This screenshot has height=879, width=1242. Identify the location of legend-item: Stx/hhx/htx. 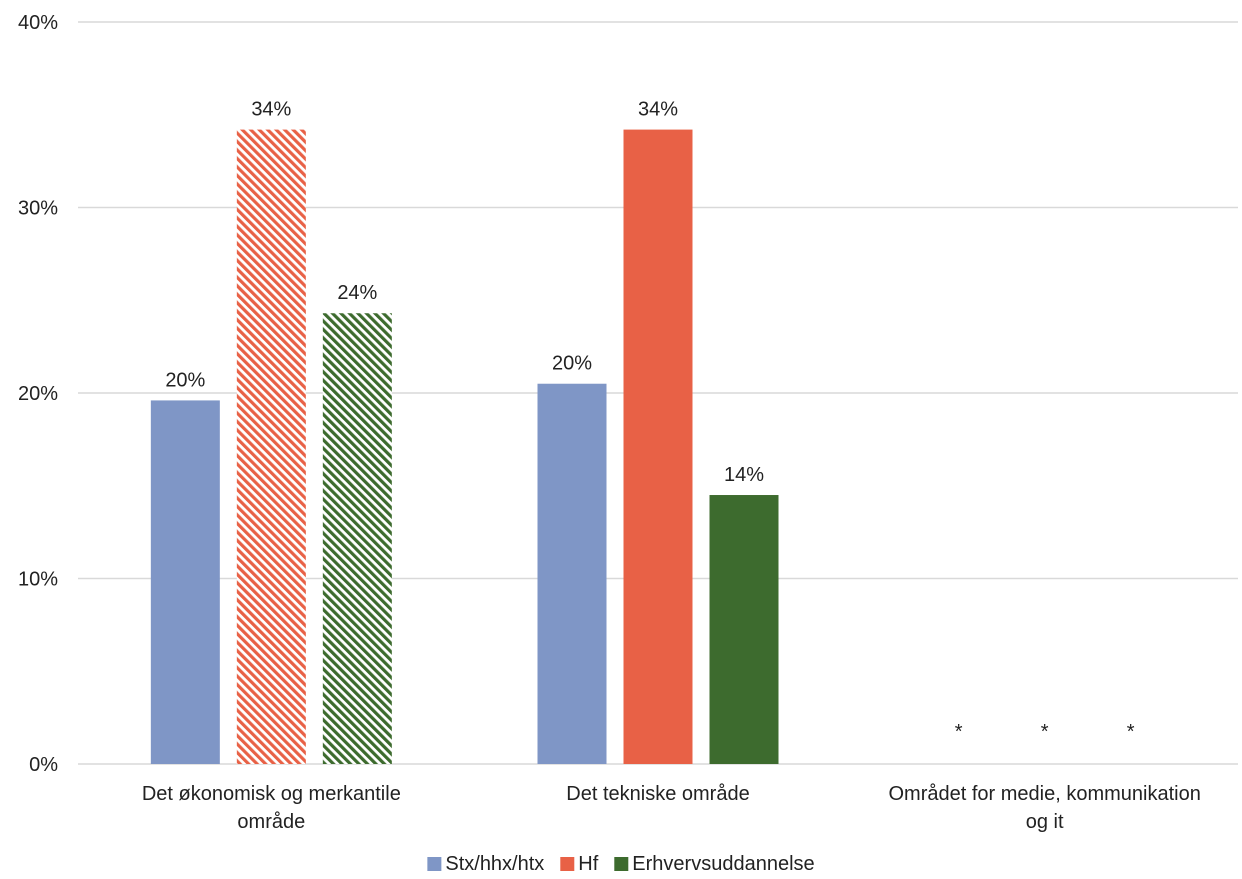
(485, 864).